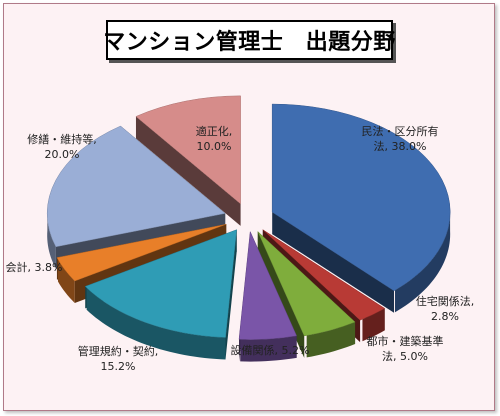 This screenshot has height=416, width=500. What do you see at coordinates (118, 351) in the screenshot?
I see `slice-label-line: 管理規約・契約,` at bounding box center [118, 351].